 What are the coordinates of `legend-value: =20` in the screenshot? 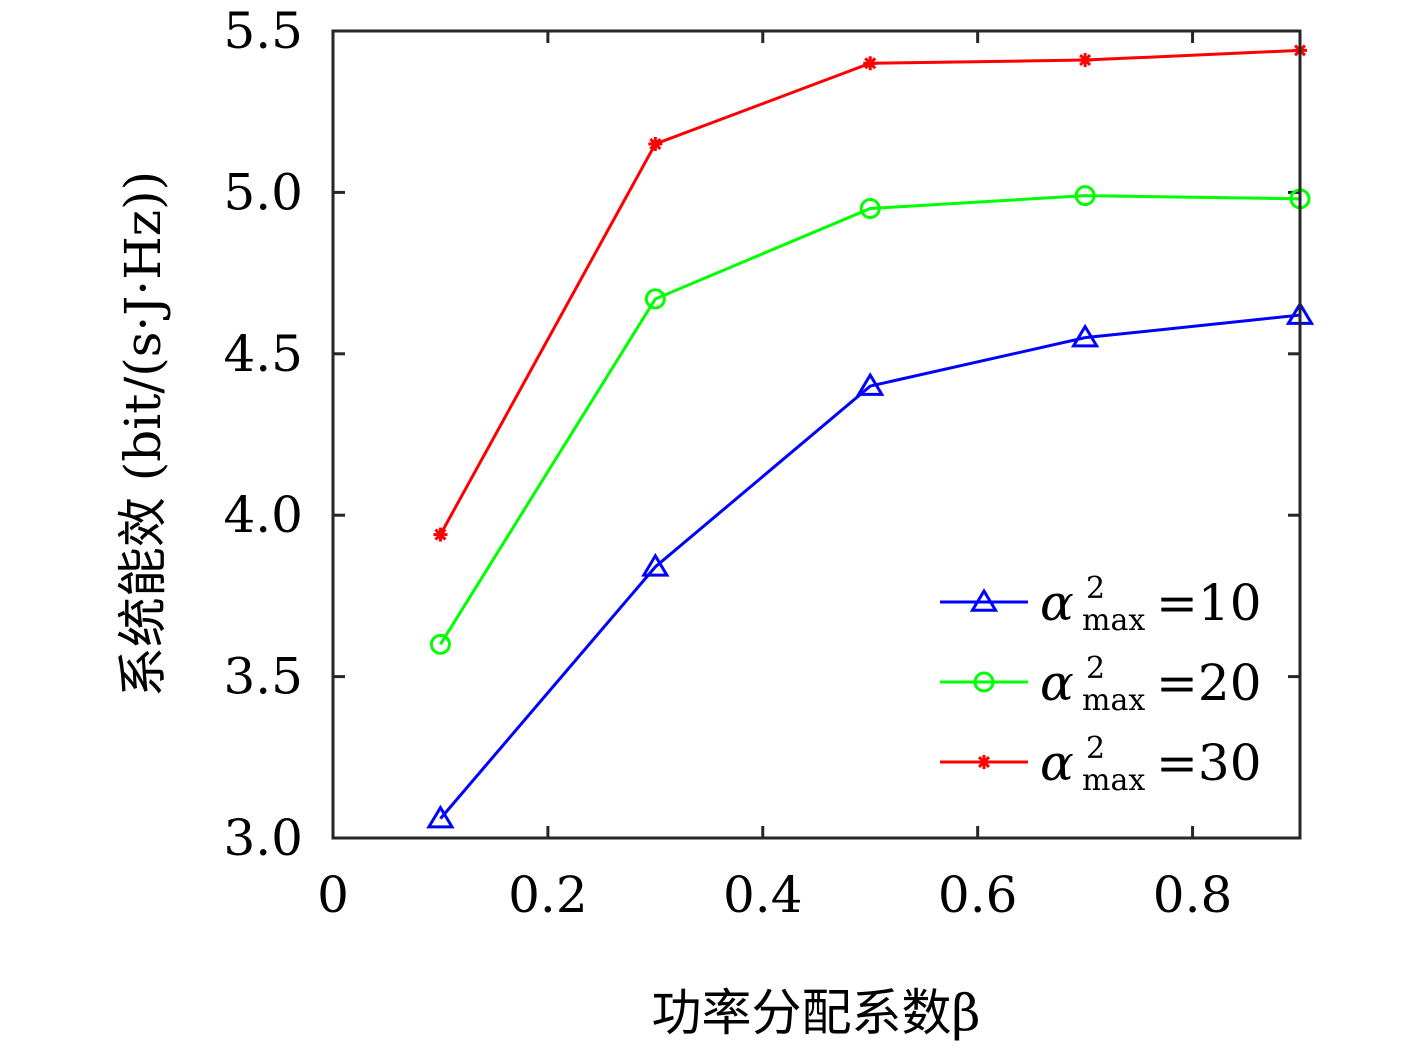 It's located at (1209, 683).